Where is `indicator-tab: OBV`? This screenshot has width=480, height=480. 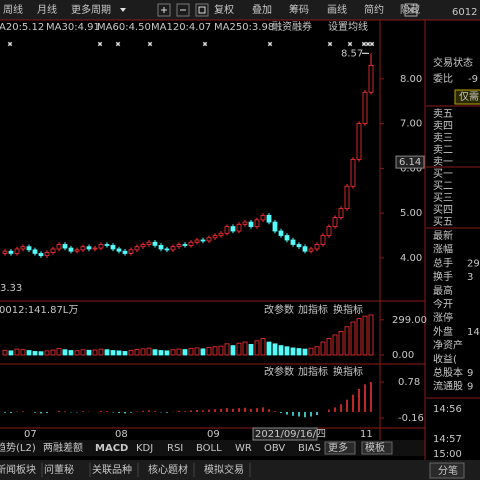
indicator-tab: OBV is located at coordinates (274, 448).